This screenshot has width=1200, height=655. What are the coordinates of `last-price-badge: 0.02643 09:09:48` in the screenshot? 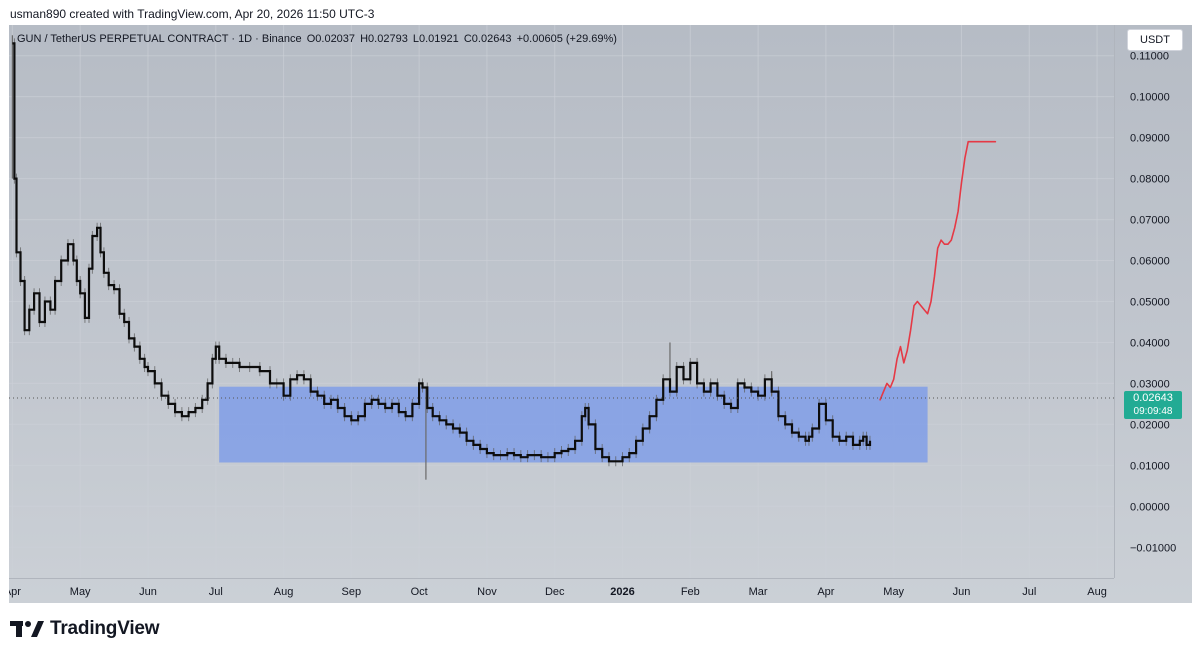 It's located at (1153, 405).